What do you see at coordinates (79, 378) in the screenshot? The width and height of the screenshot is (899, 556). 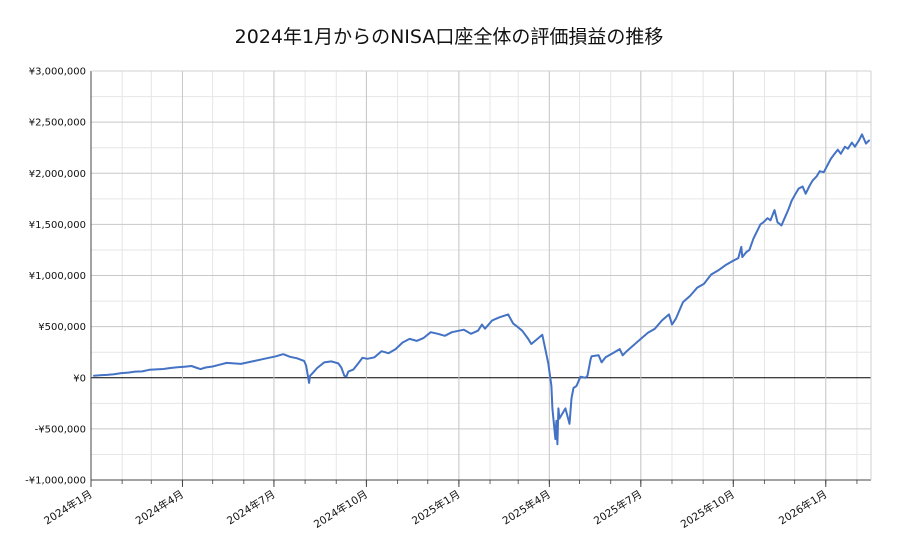 I see `y-tick-label: ¥0` at bounding box center [79, 378].